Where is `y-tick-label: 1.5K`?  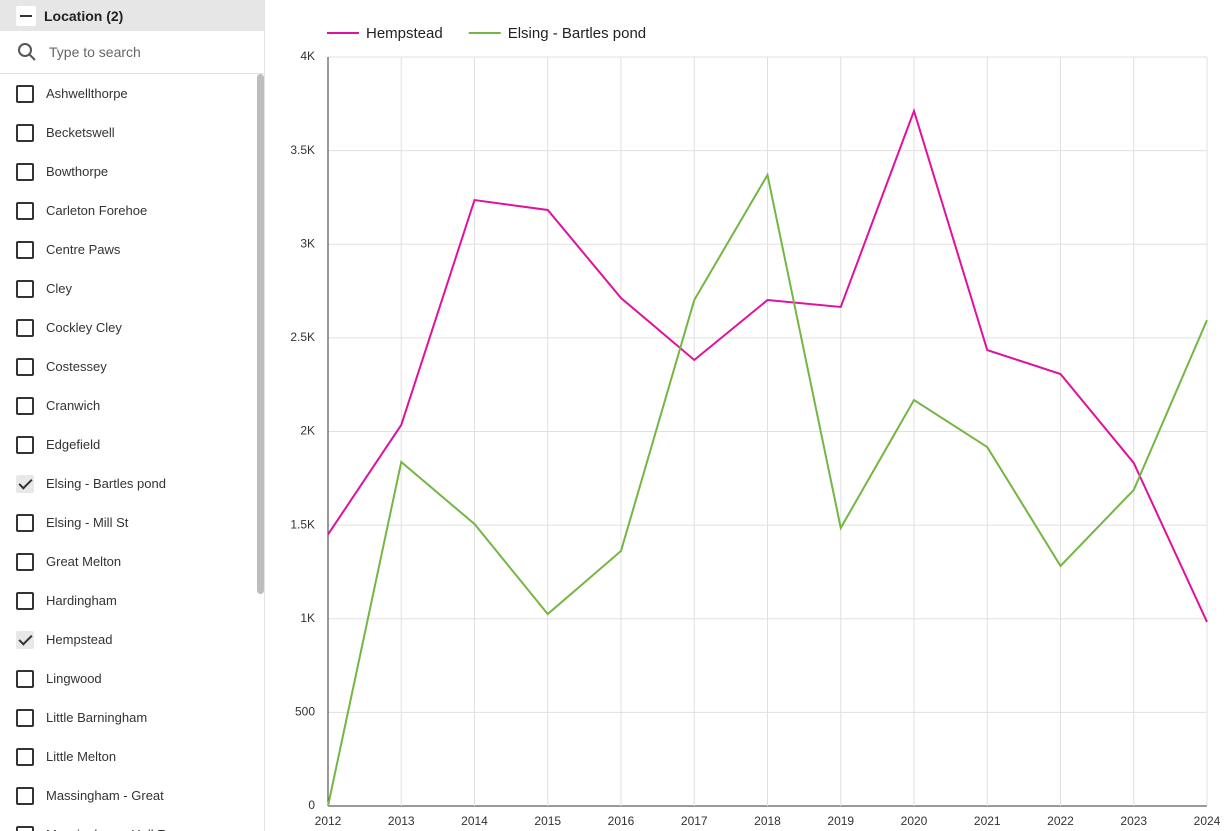 y-tick-label: 1.5K is located at coordinates (302, 524).